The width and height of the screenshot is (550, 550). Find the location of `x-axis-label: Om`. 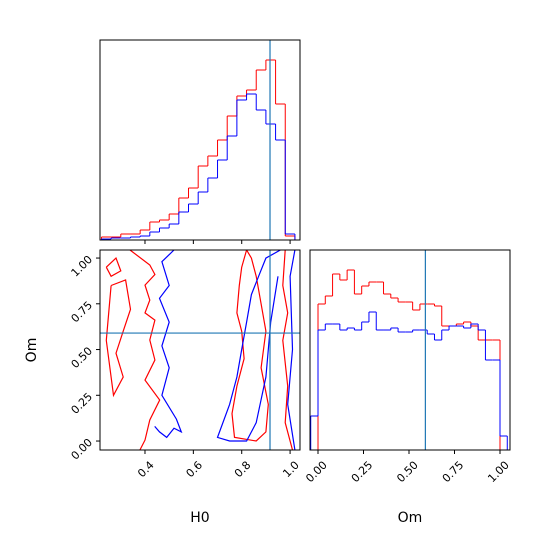

x-axis-label: Om is located at coordinates (410, 518).